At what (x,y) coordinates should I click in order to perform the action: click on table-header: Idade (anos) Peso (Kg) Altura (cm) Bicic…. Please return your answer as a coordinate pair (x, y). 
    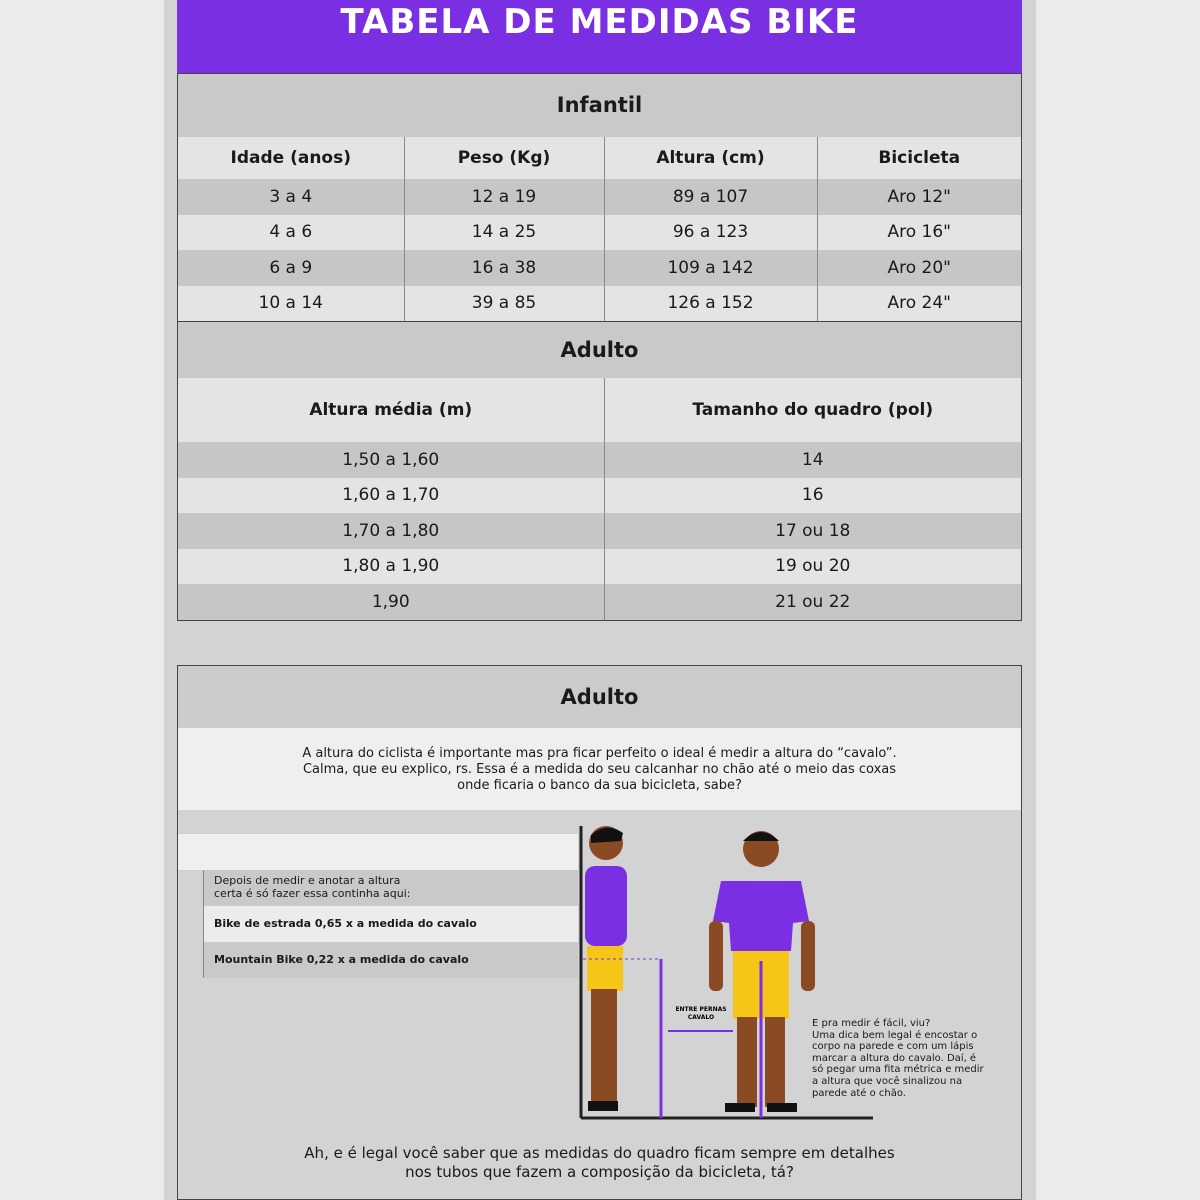
    Looking at the image, I should click on (599, 158).